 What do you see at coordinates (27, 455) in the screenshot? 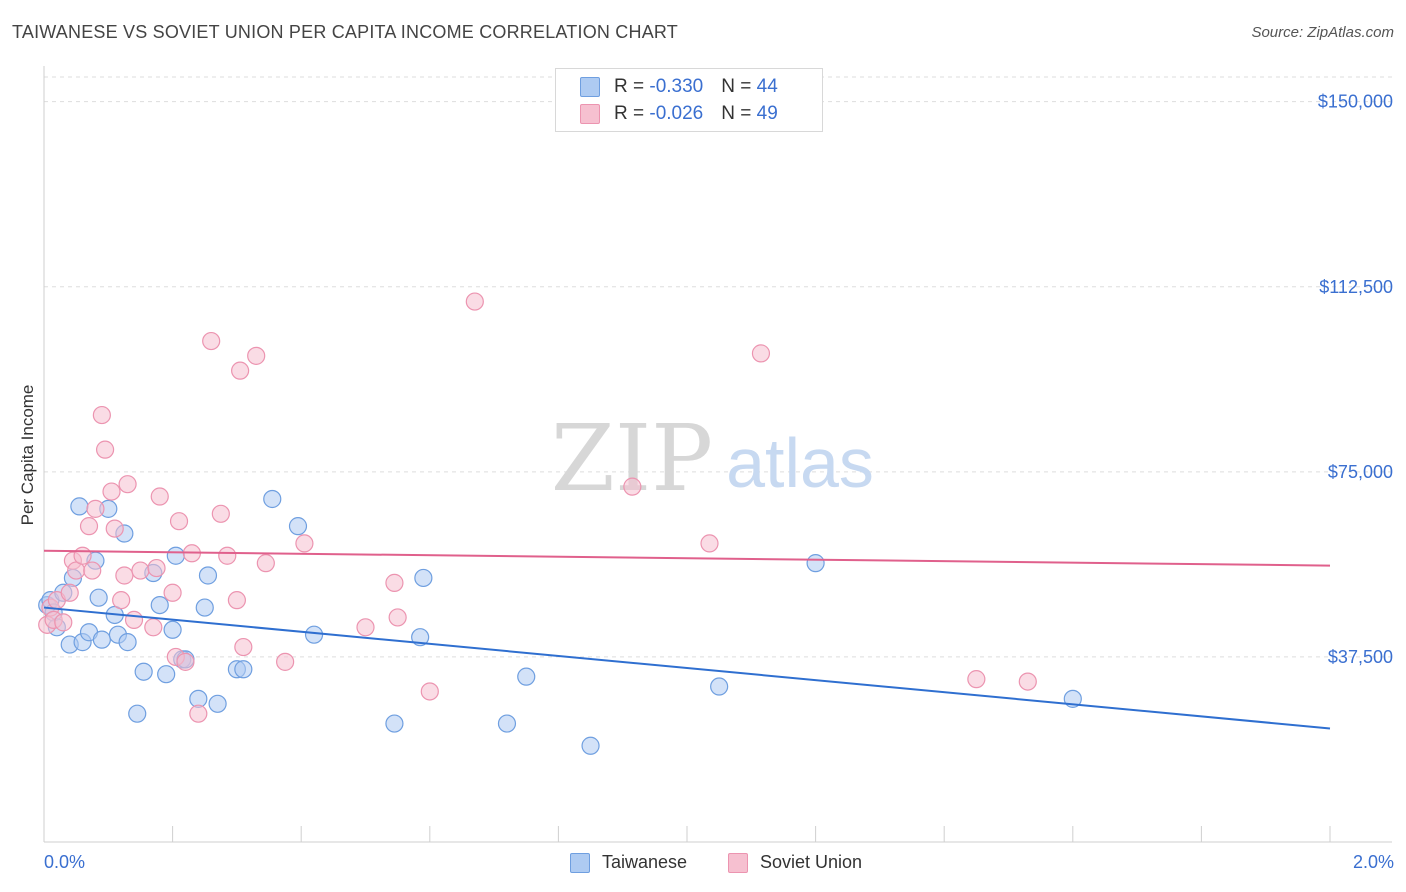
I see `y-axis-title: Per Capita Income` at bounding box center [27, 455].